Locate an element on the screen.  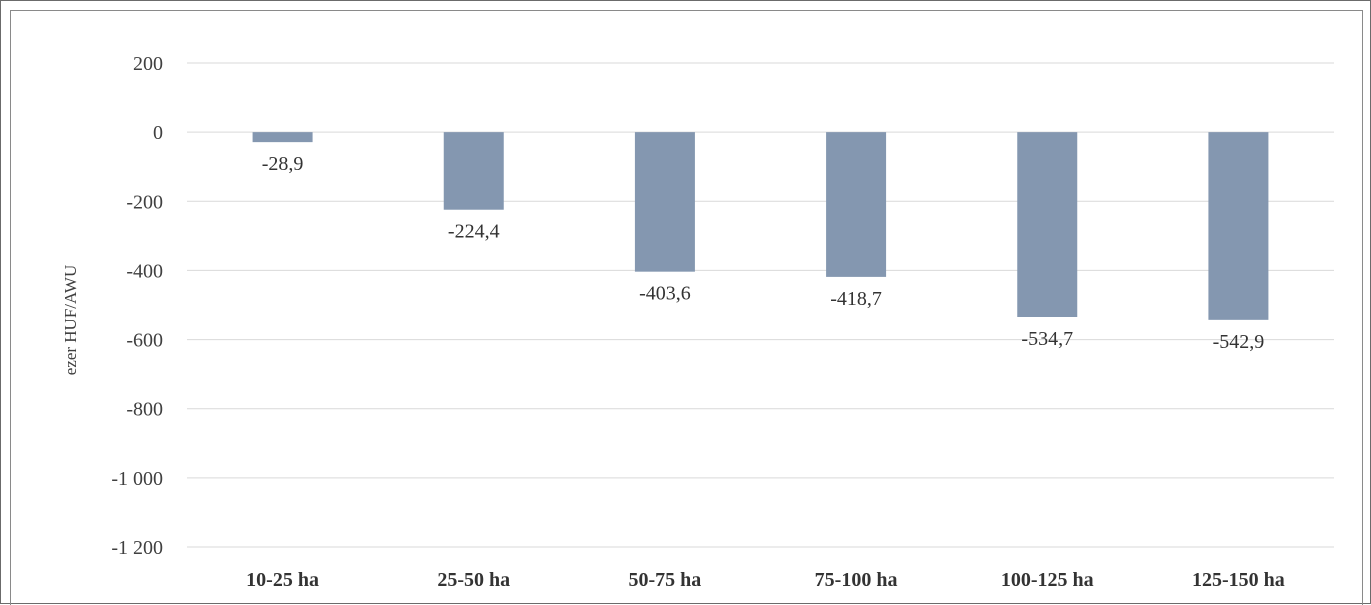
y-axis-title: ezer HUF/AWU is located at coordinates (70, 320).